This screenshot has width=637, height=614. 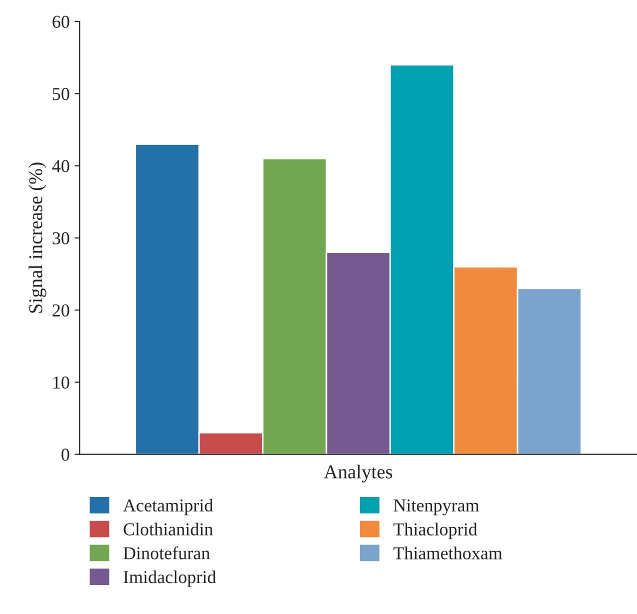 I want to click on y-tick-label: 60, so click(x=61, y=22).